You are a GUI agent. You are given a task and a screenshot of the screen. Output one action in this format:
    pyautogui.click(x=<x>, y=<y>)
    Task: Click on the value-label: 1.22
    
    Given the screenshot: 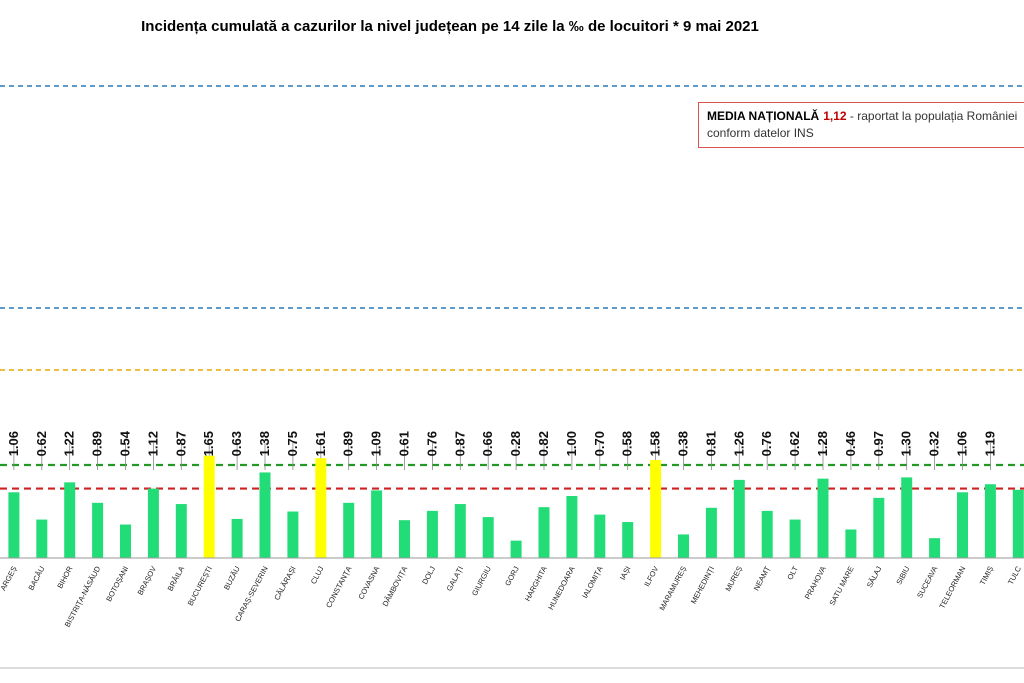 What is the action you would take?
    pyautogui.click(x=69, y=443)
    